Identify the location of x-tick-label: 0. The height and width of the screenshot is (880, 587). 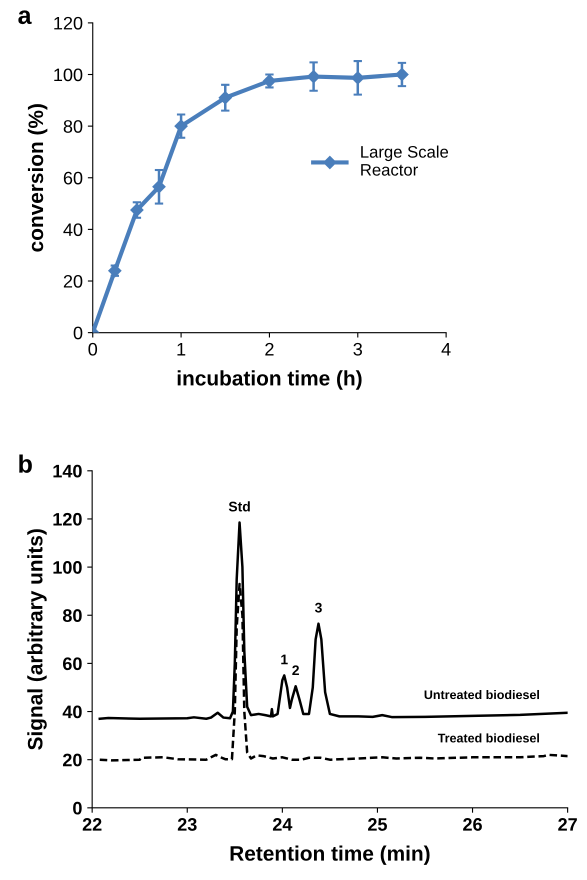
(93, 349).